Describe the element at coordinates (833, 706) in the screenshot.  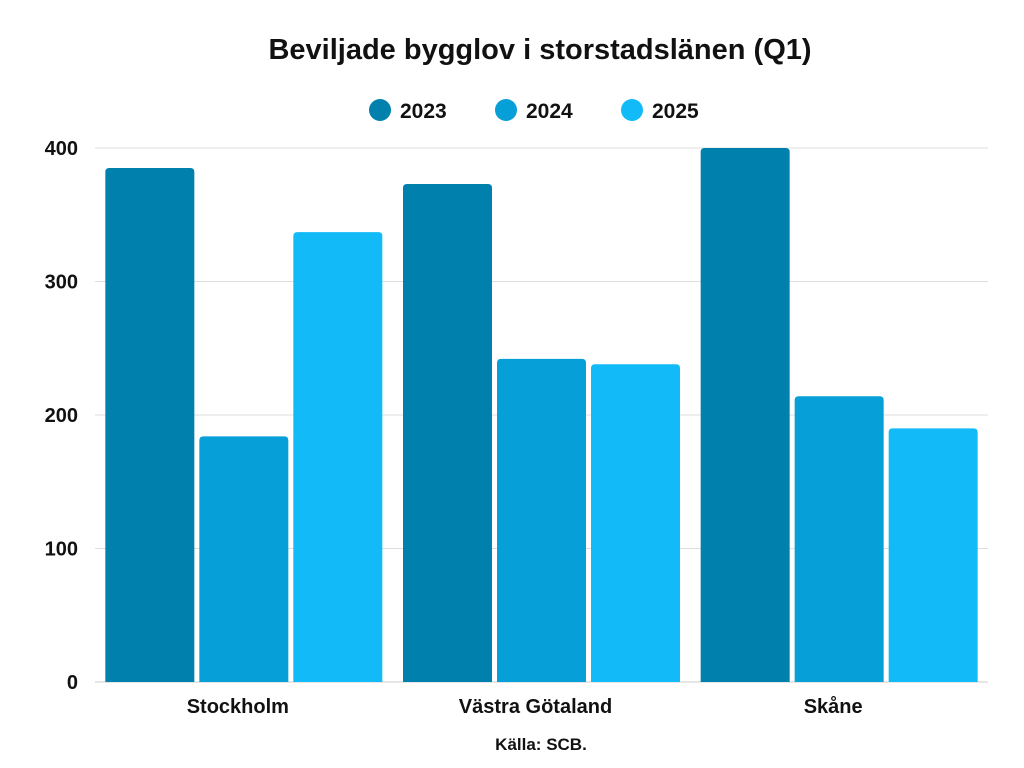
I see `x-category-label: Skåne` at that location.